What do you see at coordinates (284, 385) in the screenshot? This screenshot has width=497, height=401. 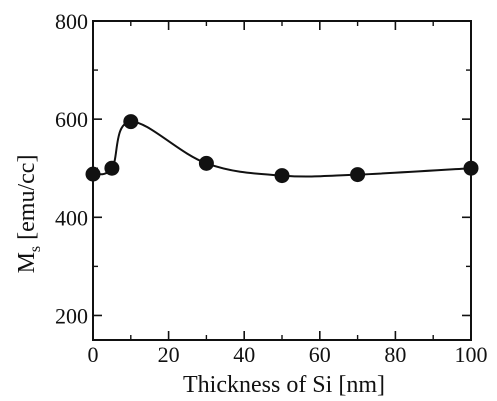 I see `x-axis-label: Thickness of Si [nm]` at bounding box center [284, 385].